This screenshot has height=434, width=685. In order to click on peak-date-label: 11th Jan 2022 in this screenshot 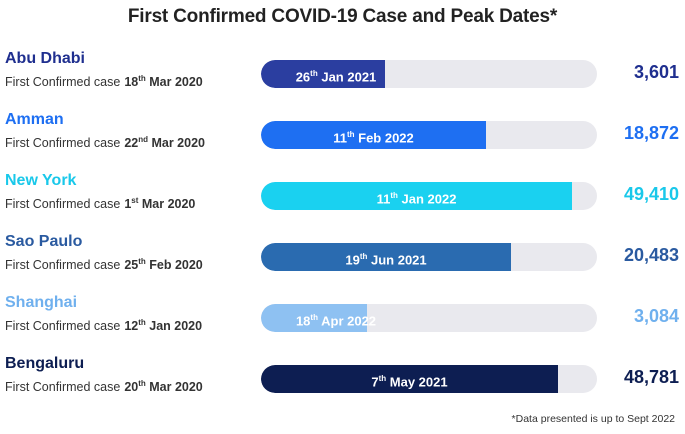, I will do `click(416, 199)`.